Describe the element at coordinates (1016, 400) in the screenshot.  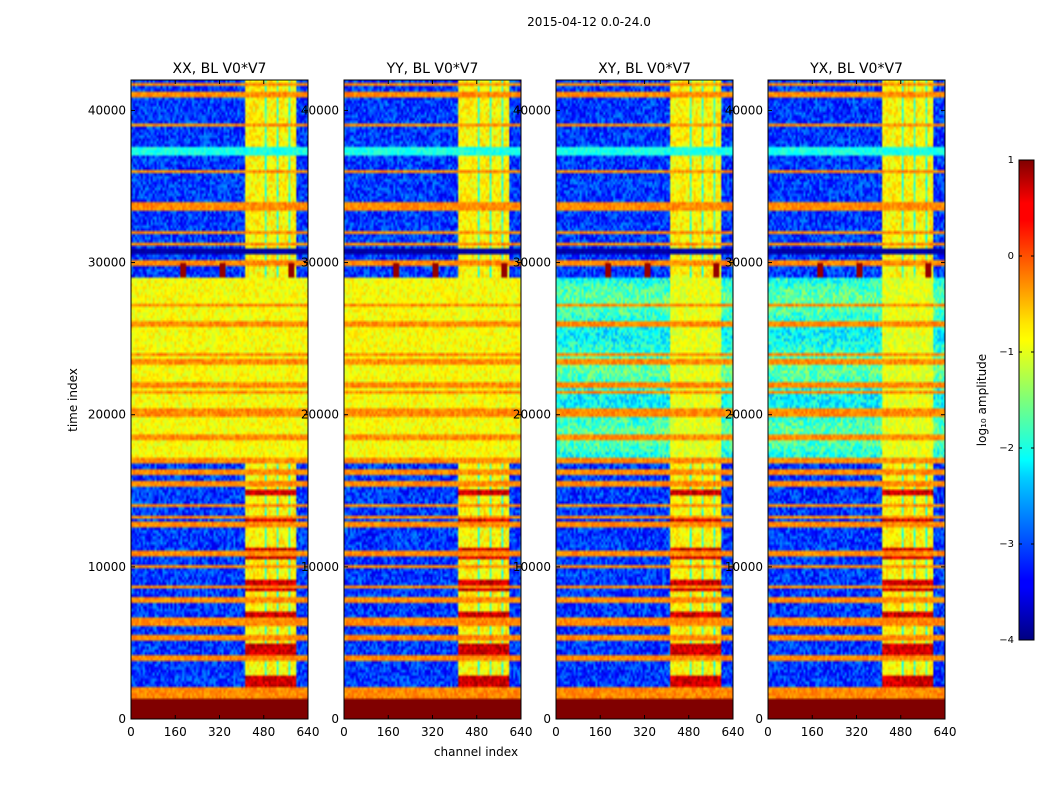
I see `colorbar-ticks: 1 0 −1 −2 −3 −4` at that location.